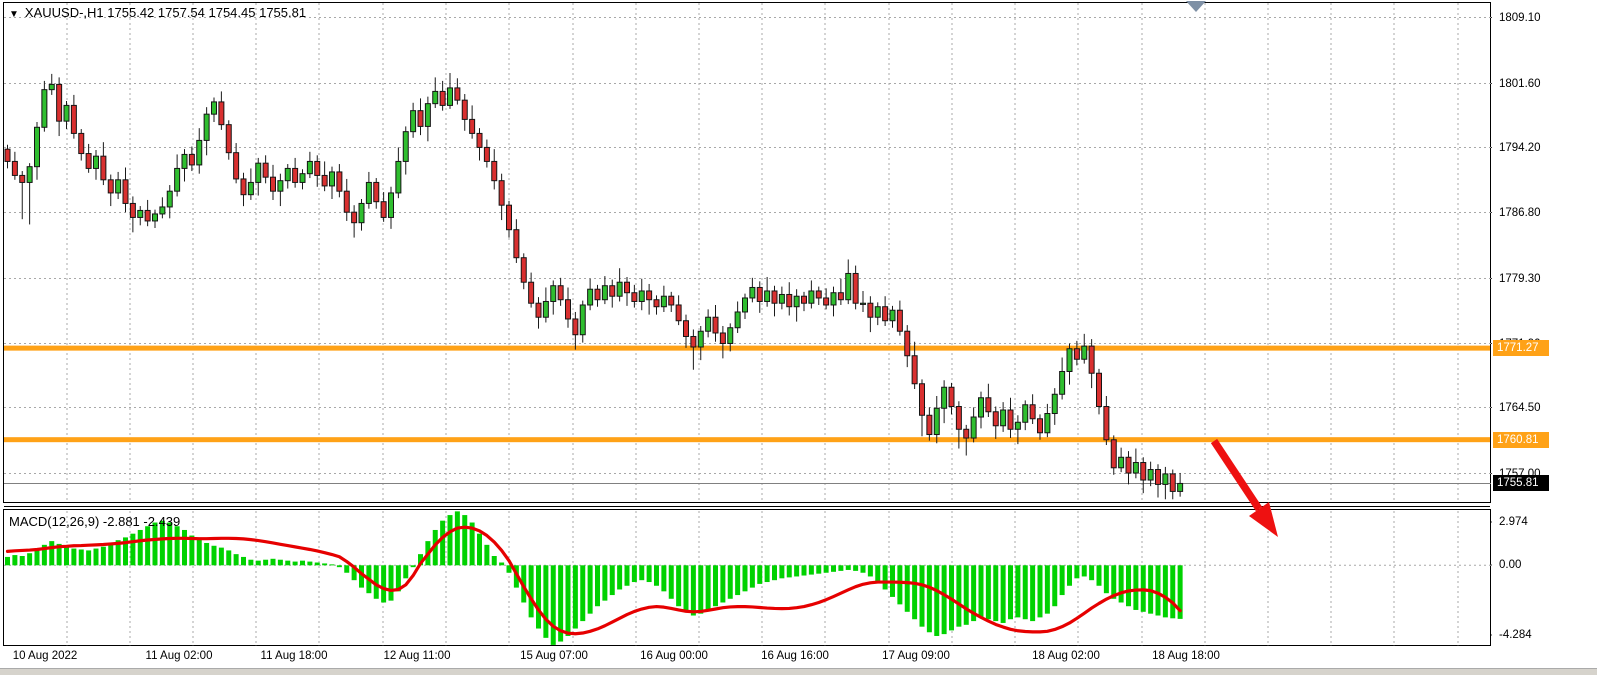 Image resolution: width=1597 pixels, height=675 pixels. I want to click on symbol-dropdown-icon: ▼, so click(14, 14).